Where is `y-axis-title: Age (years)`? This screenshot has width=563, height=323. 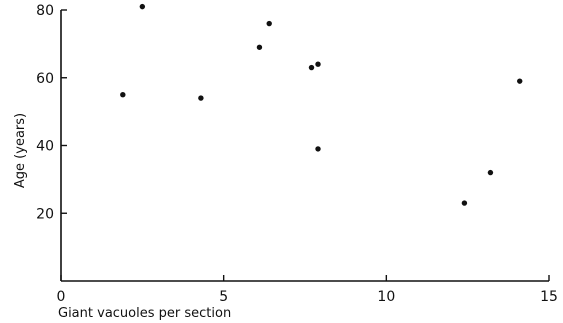
y-axis-title: Age (years) is located at coordinates (20, 150).